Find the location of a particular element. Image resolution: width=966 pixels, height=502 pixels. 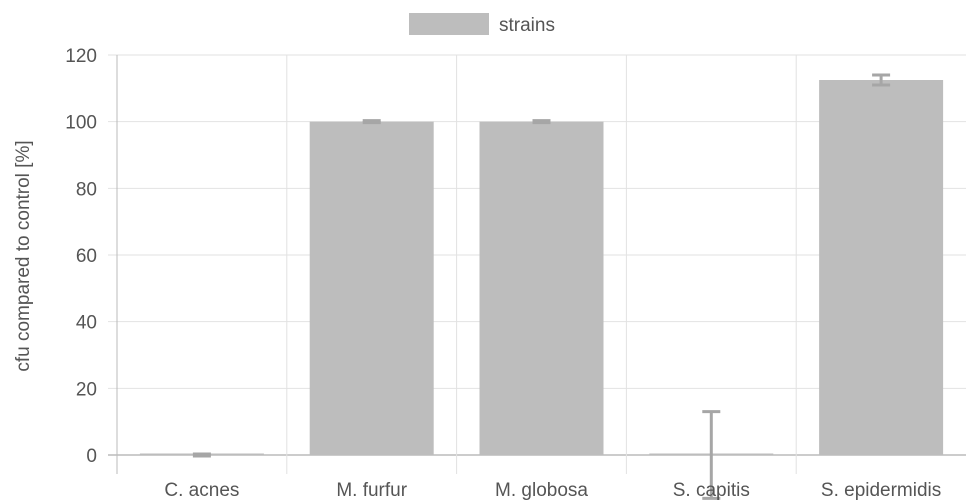

legend-label: strains is located at coordinates (527, 25).